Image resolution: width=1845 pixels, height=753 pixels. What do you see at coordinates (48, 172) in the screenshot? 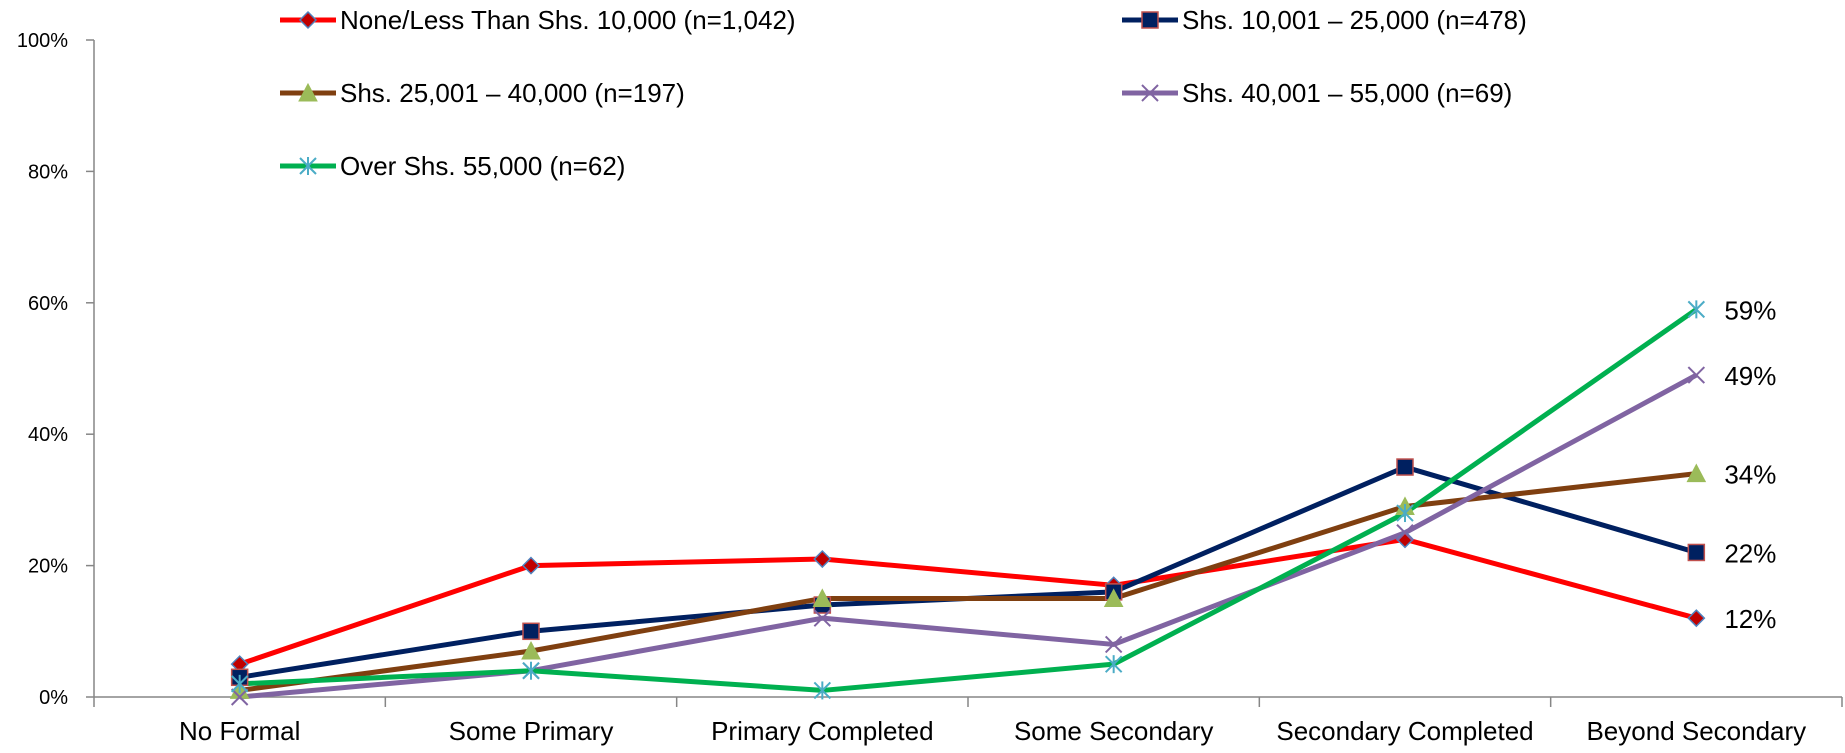
I see `y-tick-label: 80%` at bounding box center [48, 172].